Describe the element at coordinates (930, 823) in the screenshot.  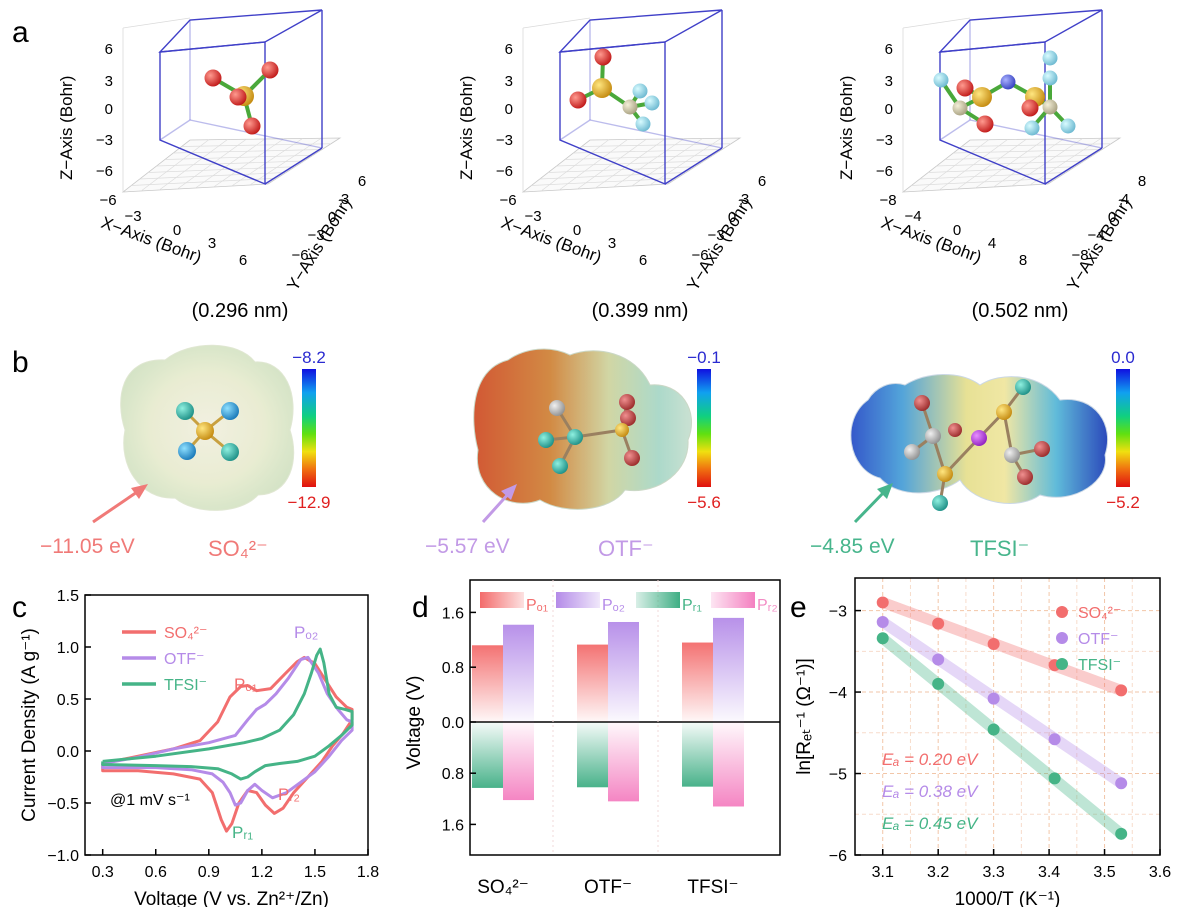
I see `activation-energy-label: Eₐ = 0.45 eV` at that location.